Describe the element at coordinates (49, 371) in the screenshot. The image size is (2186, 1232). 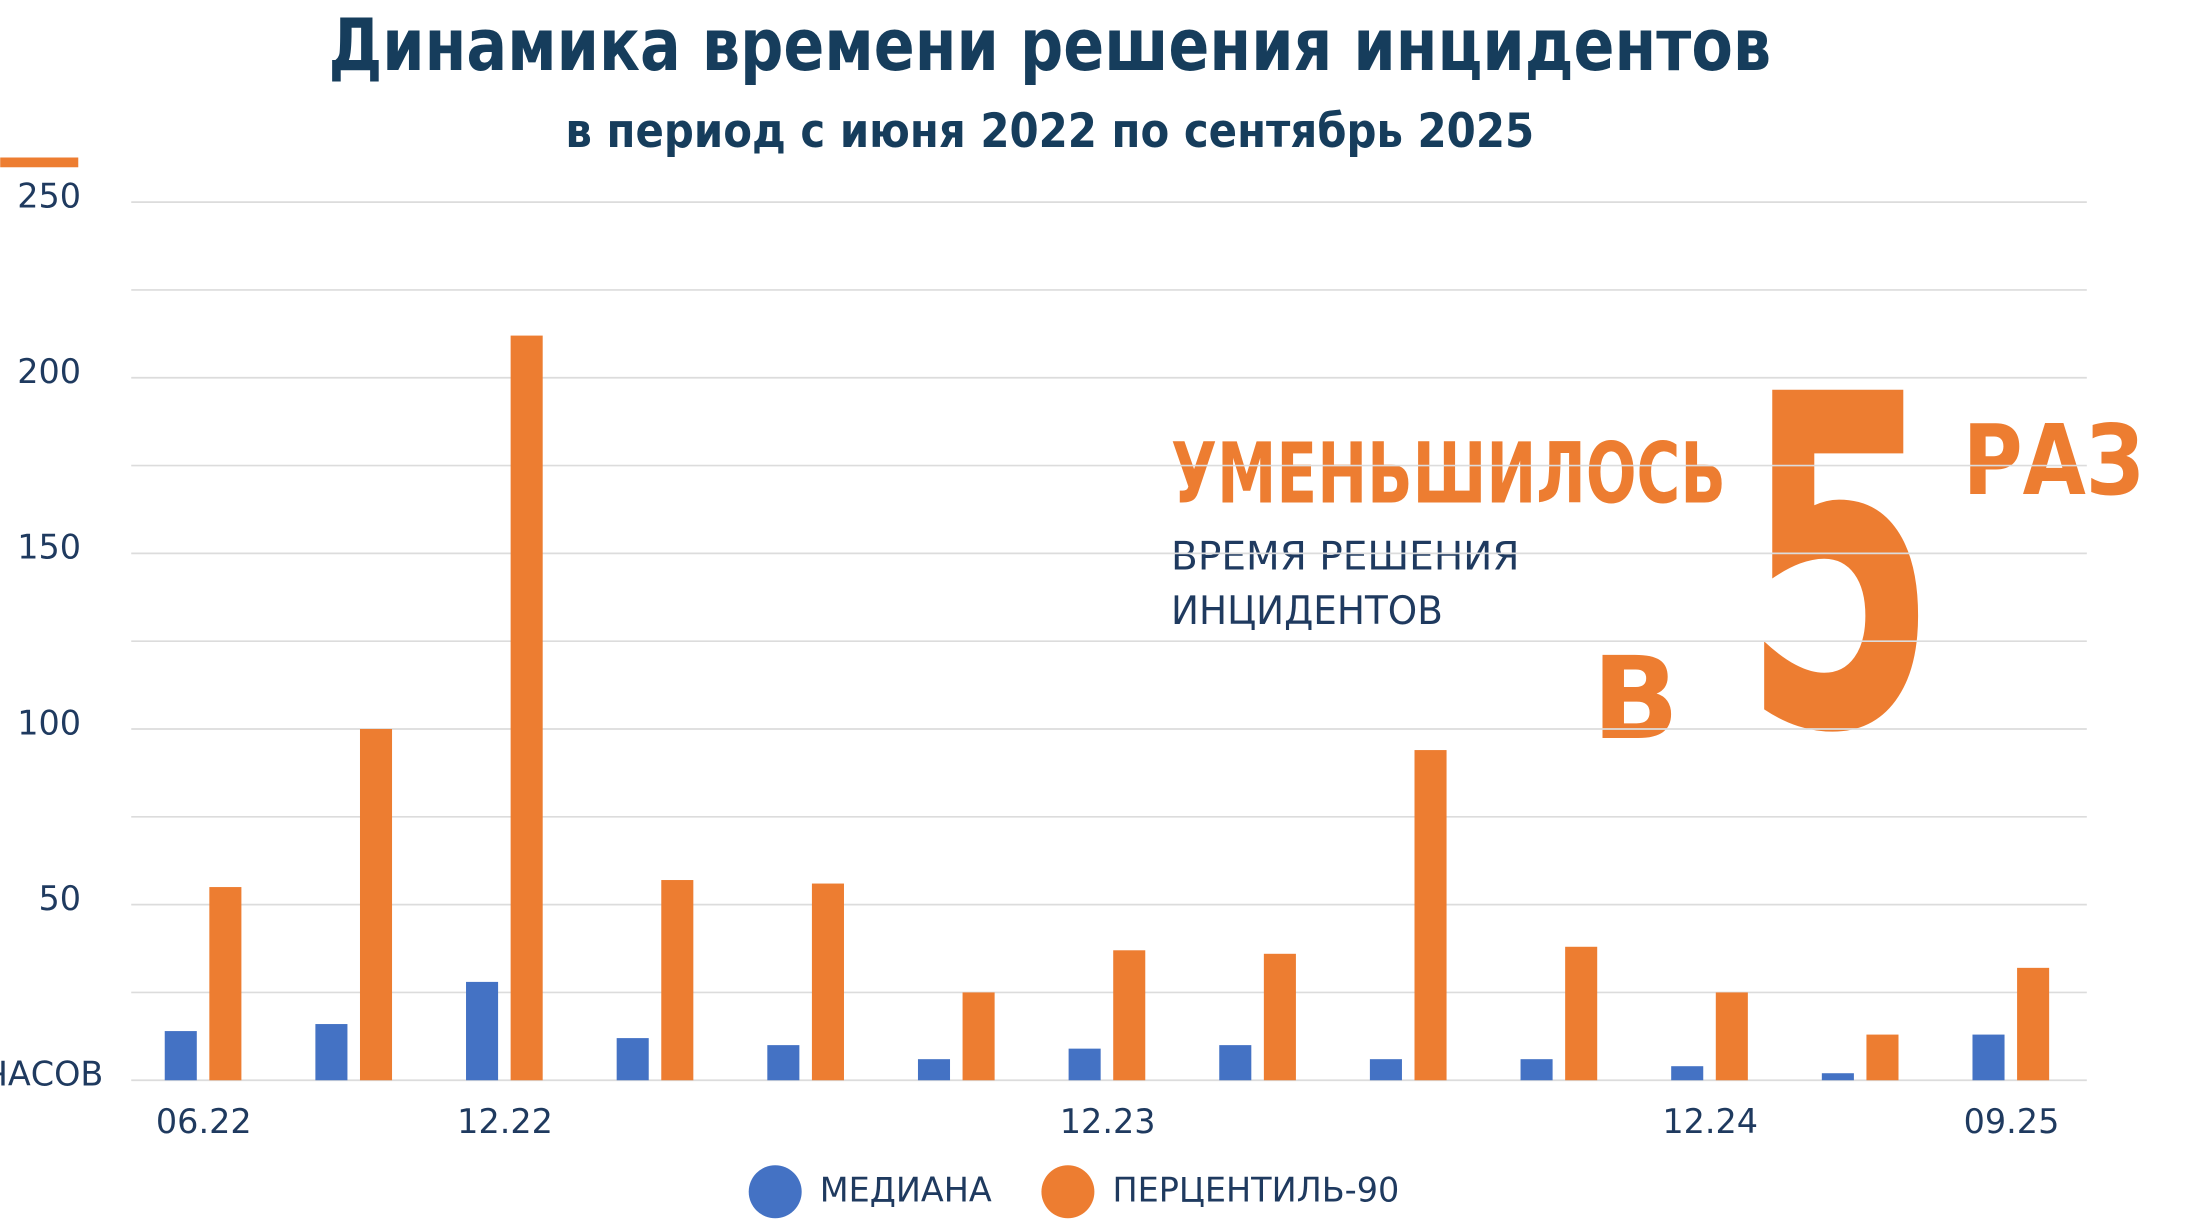
I see `y-tick-label: 200` at that location.